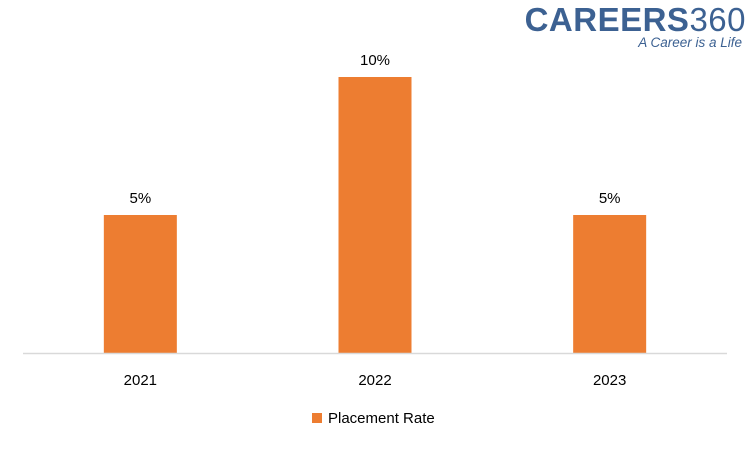 This screenshot has height=450, width=750. What do you see at coordinates (607, 19) in the screenshot?
I see `logo-brand: CAREERS` at bounding box center [607, 19].